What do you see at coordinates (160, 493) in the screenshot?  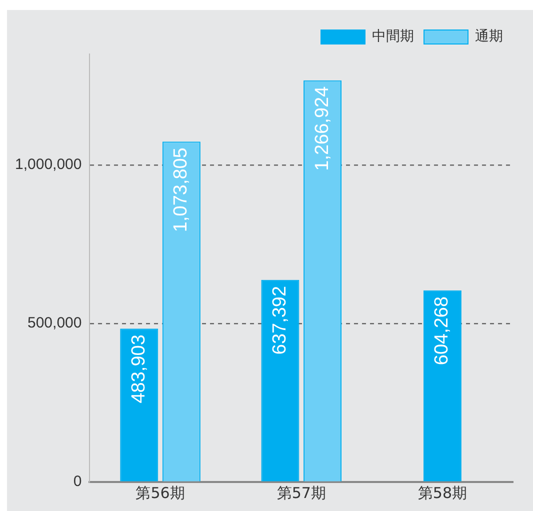 I see `x-tick-label: 第56期` at bounding box center [160, 493].